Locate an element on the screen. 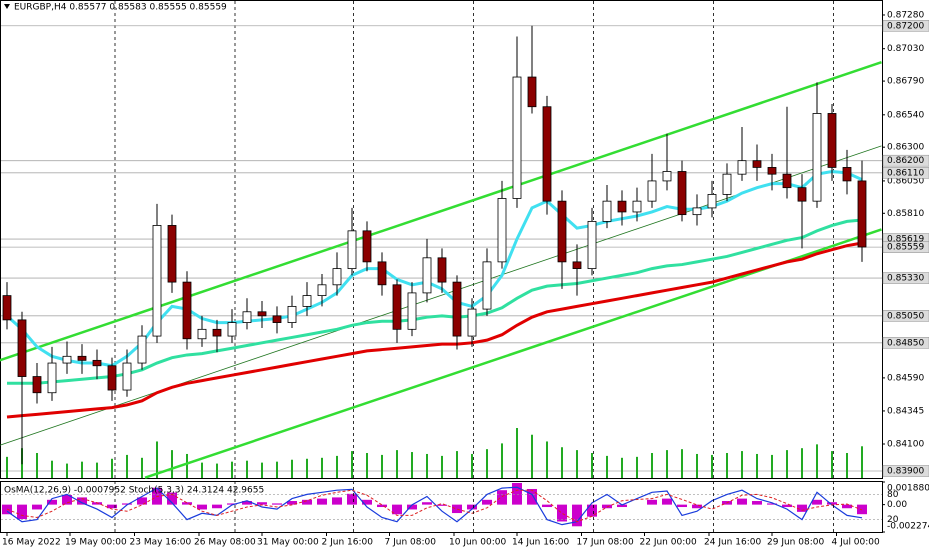 This screenshot has width=929, height=552. level-label: 0.86110 is located at coordinates (905, 173).